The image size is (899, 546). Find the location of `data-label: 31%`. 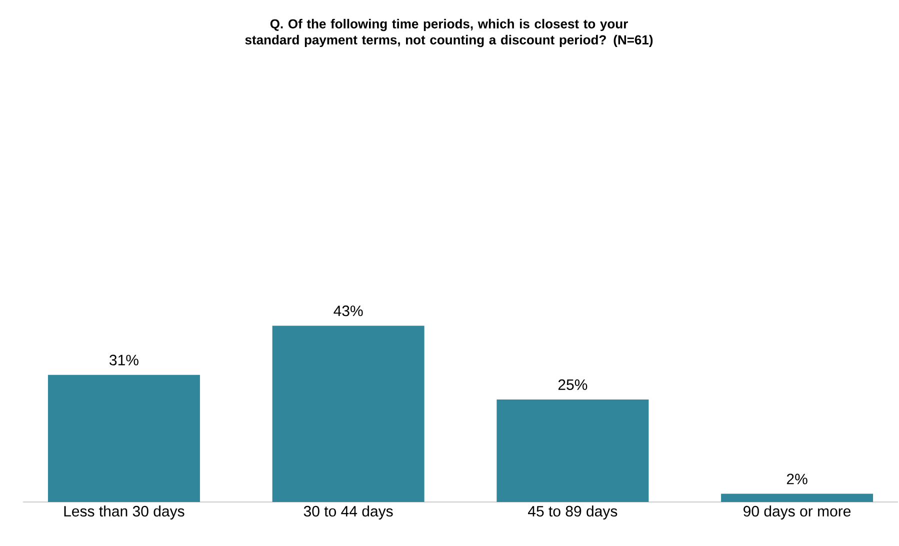

data-label: 31% is located at coordinates (124, 360).